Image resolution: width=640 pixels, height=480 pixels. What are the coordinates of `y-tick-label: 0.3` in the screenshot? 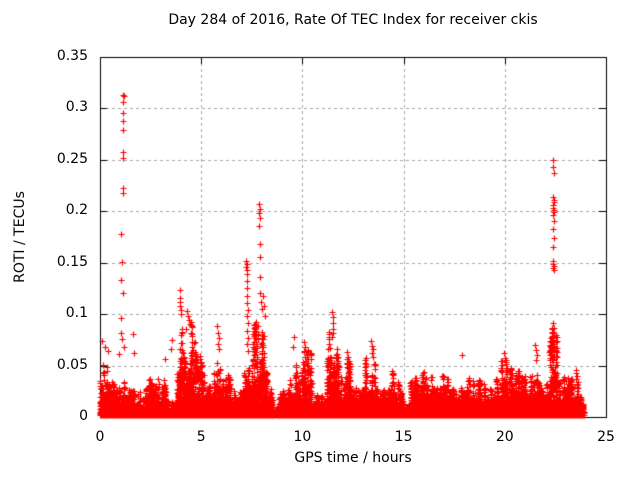 It's located at (76, 107).